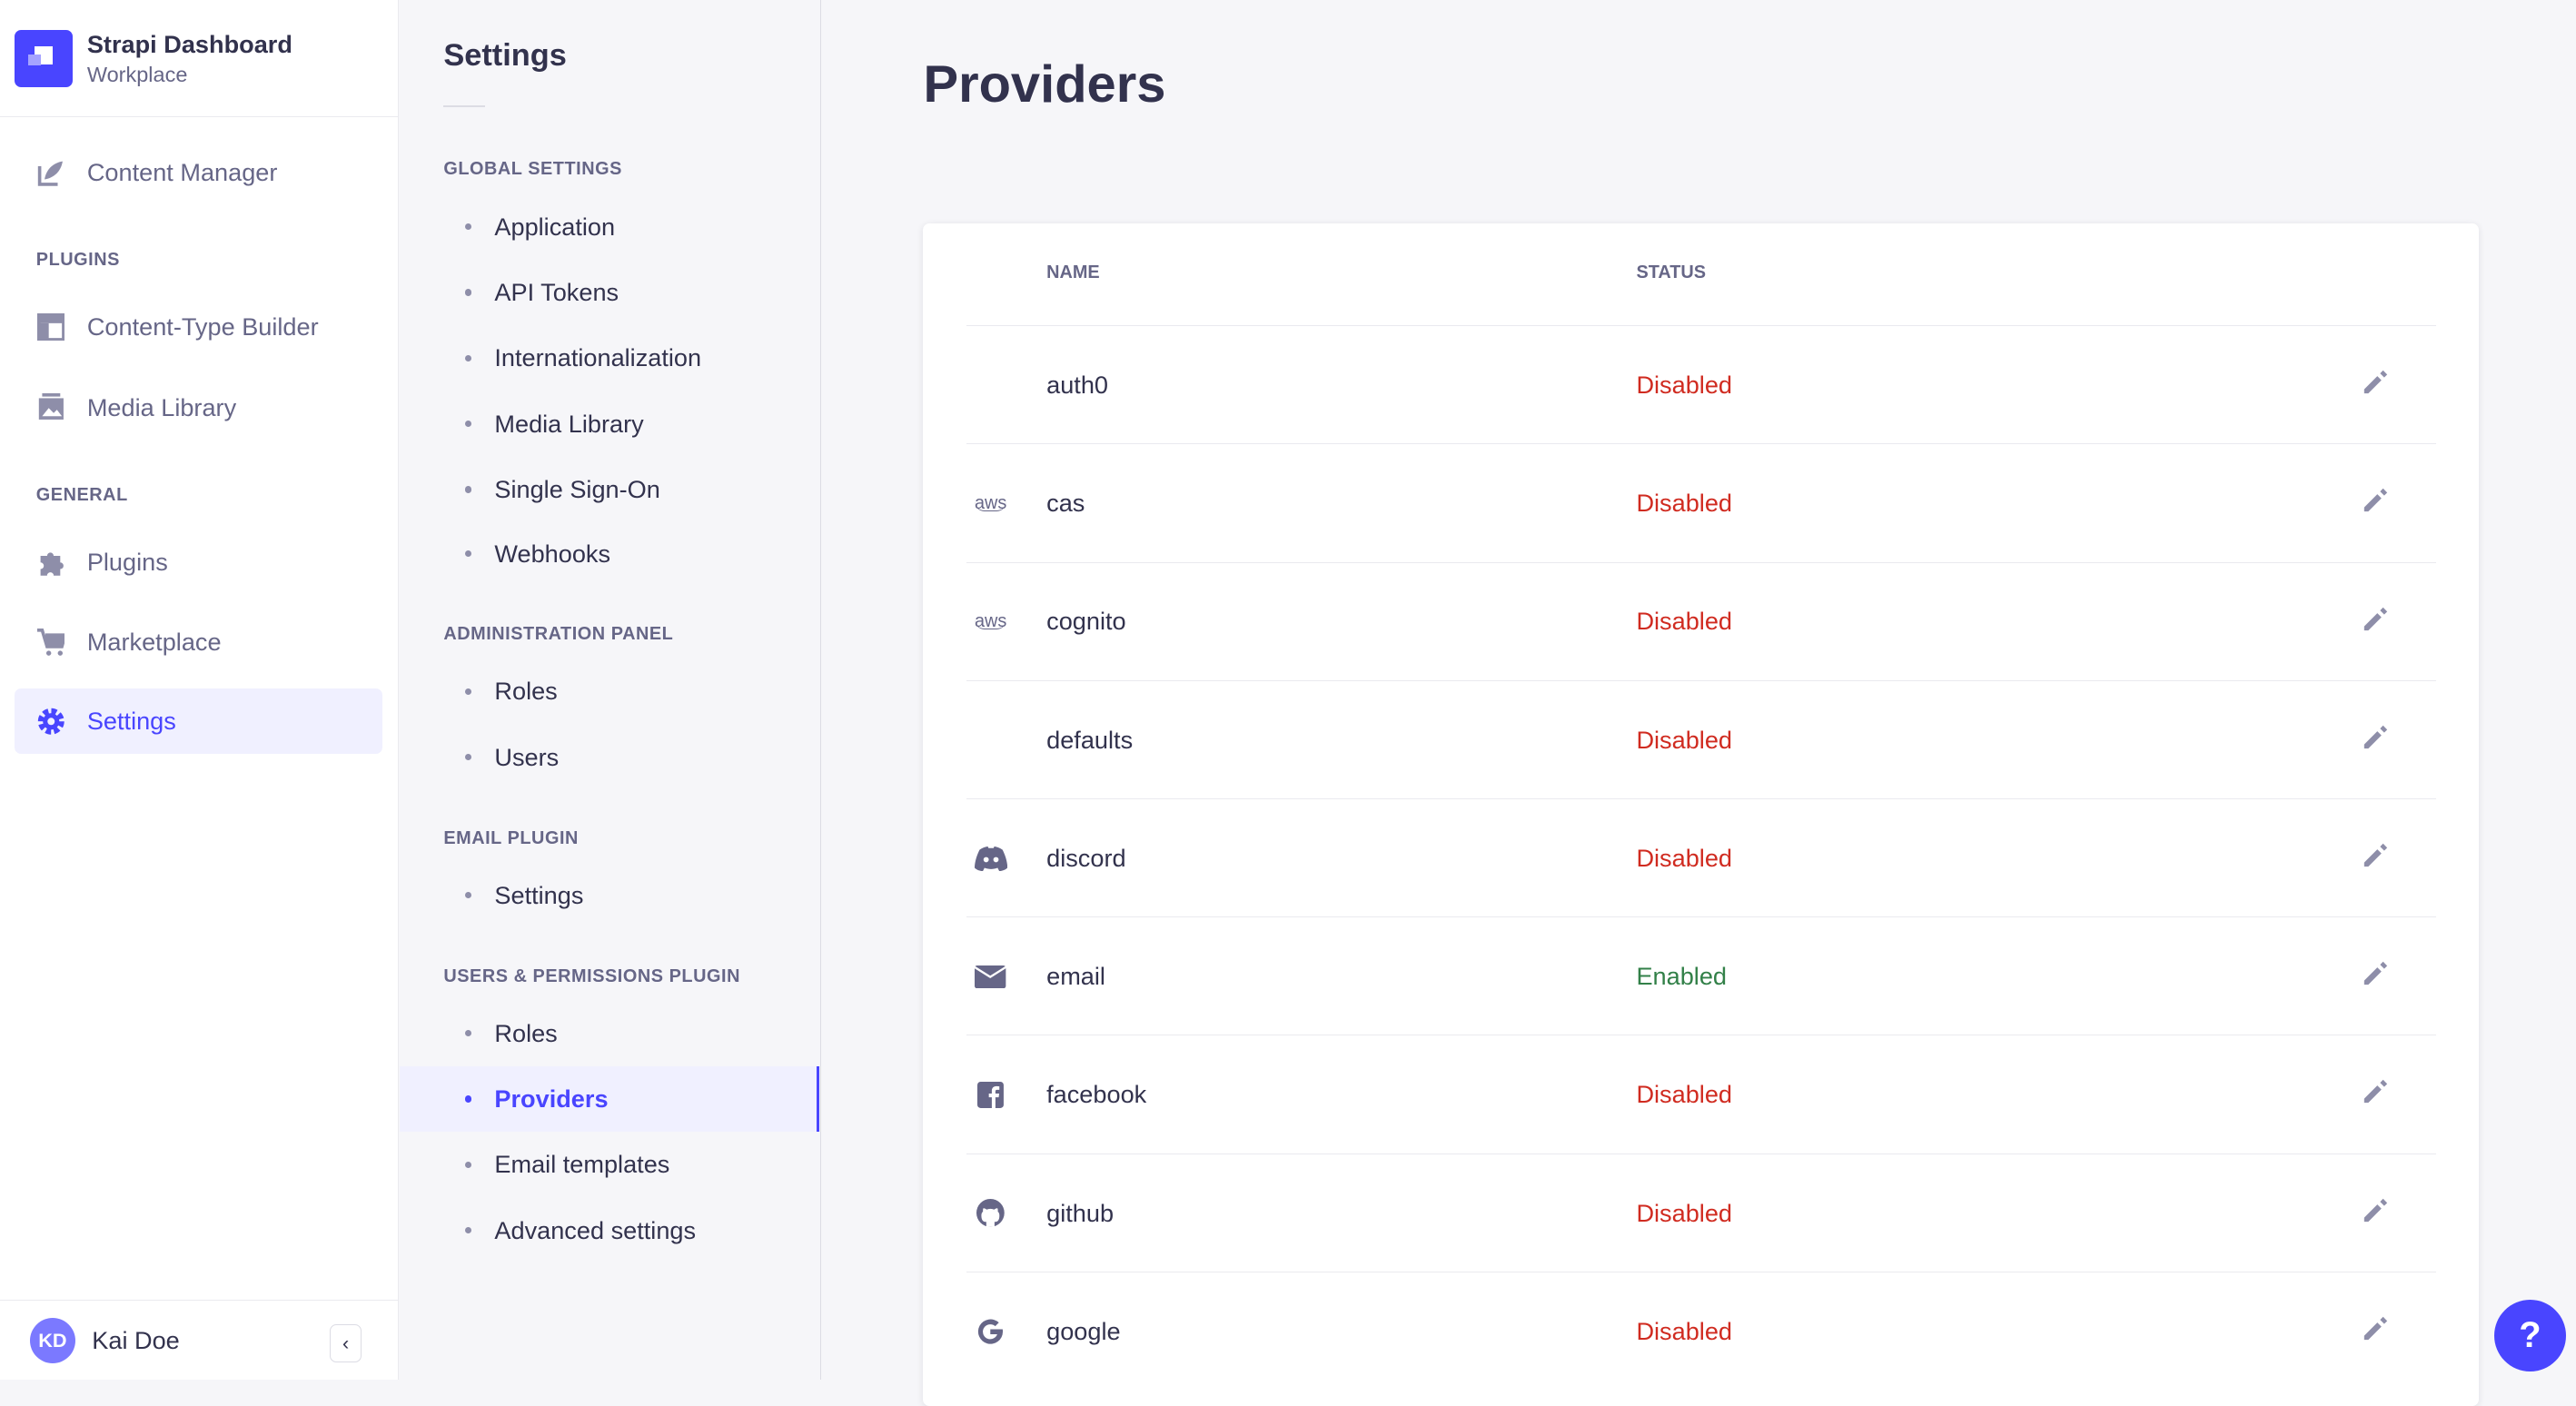  I want to click on nav-content-type-builder: Content-Type Builder, so click(198, 327).